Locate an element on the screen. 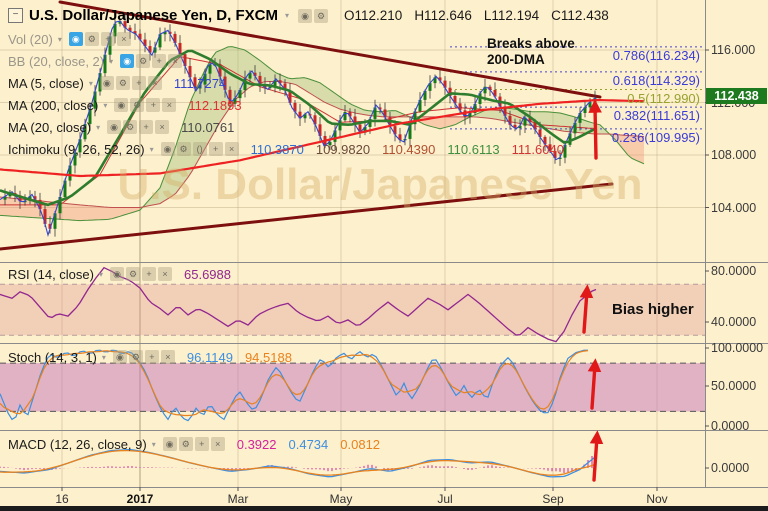 The image size is (768, 511). symbol-watermark: U.S. Dollar/Japanese Yen is located at coordinates (380, 184).